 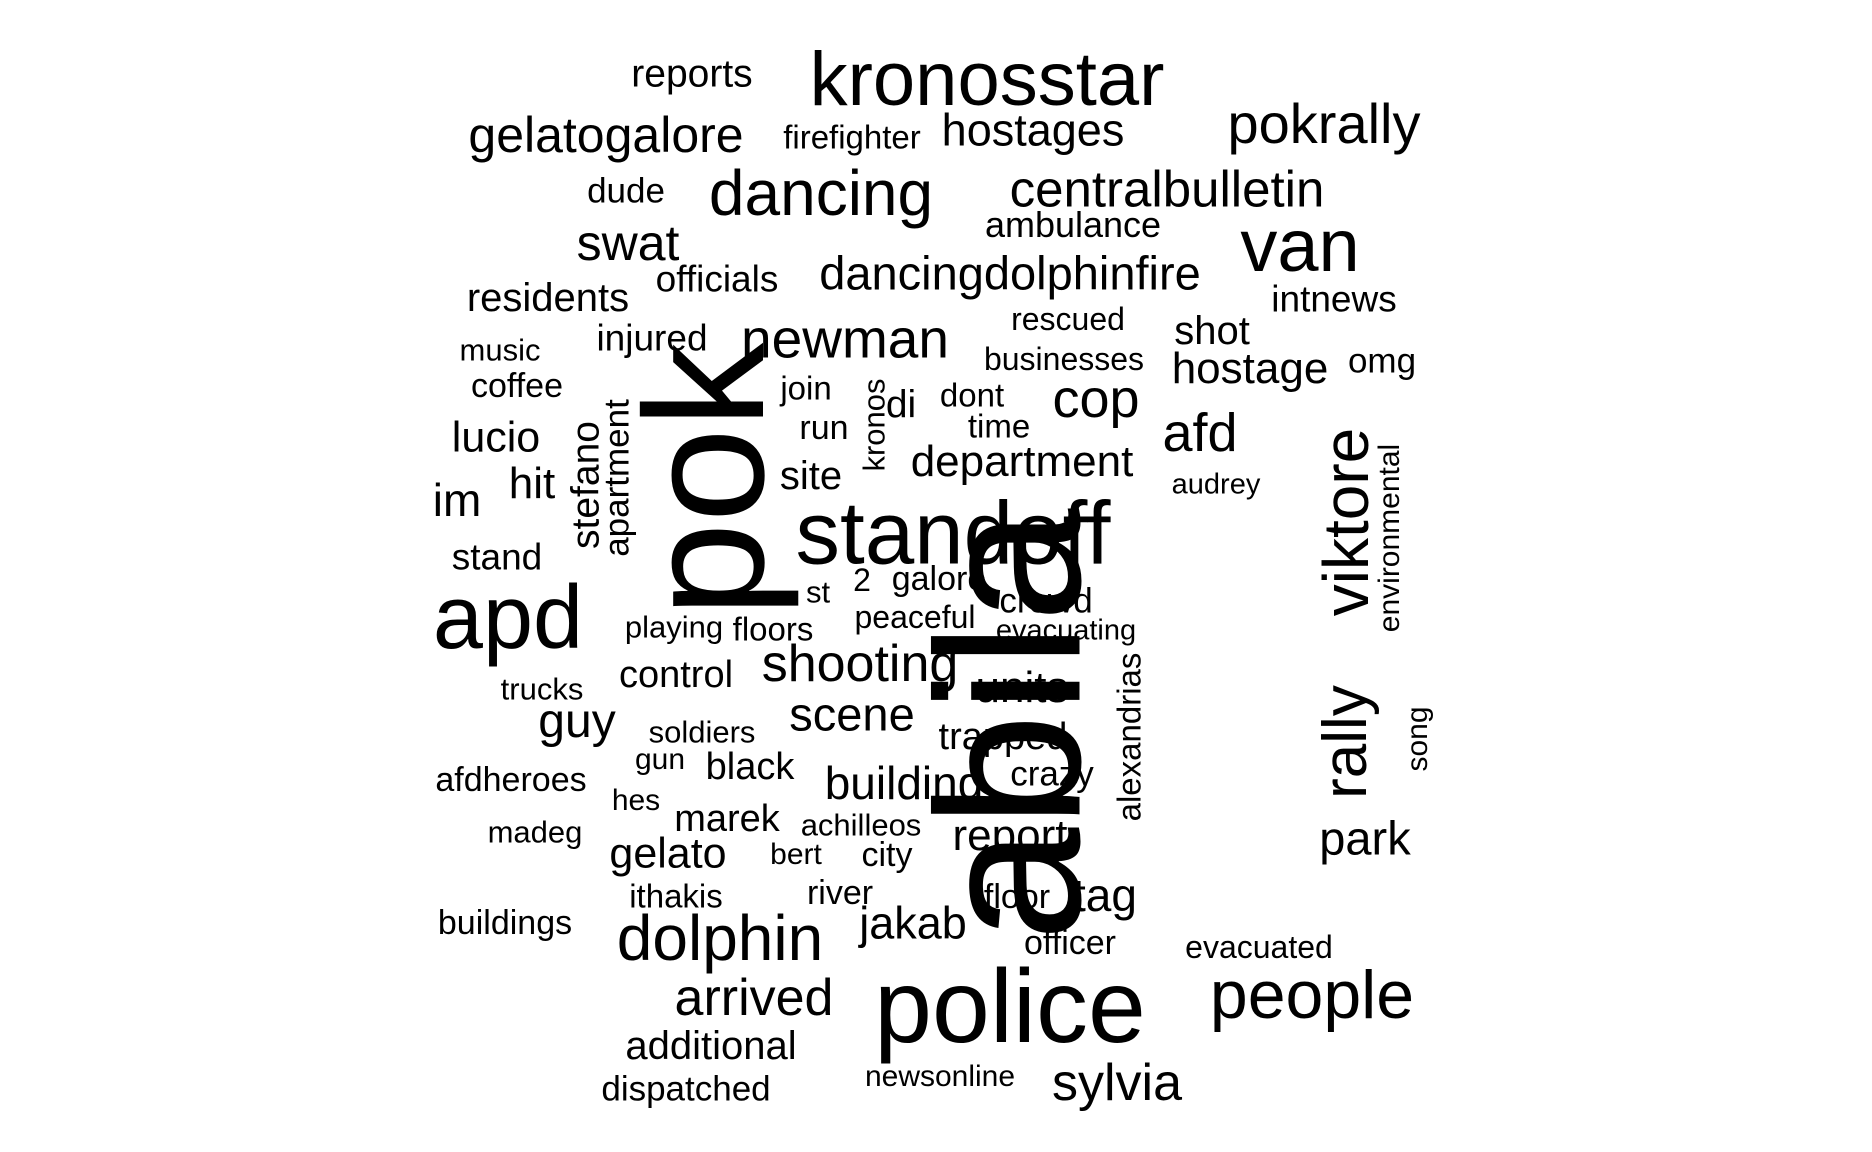 I want to click on word-rally: rally, so click(x=1345, y=742).